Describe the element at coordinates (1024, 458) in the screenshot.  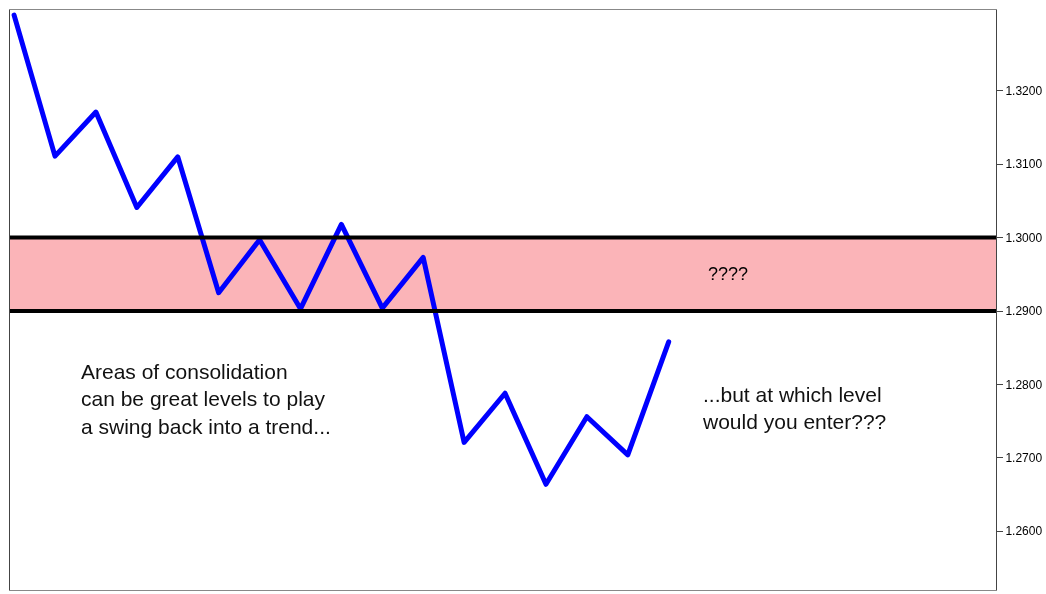
I see `y-tick-label: 1.2700` at that location.